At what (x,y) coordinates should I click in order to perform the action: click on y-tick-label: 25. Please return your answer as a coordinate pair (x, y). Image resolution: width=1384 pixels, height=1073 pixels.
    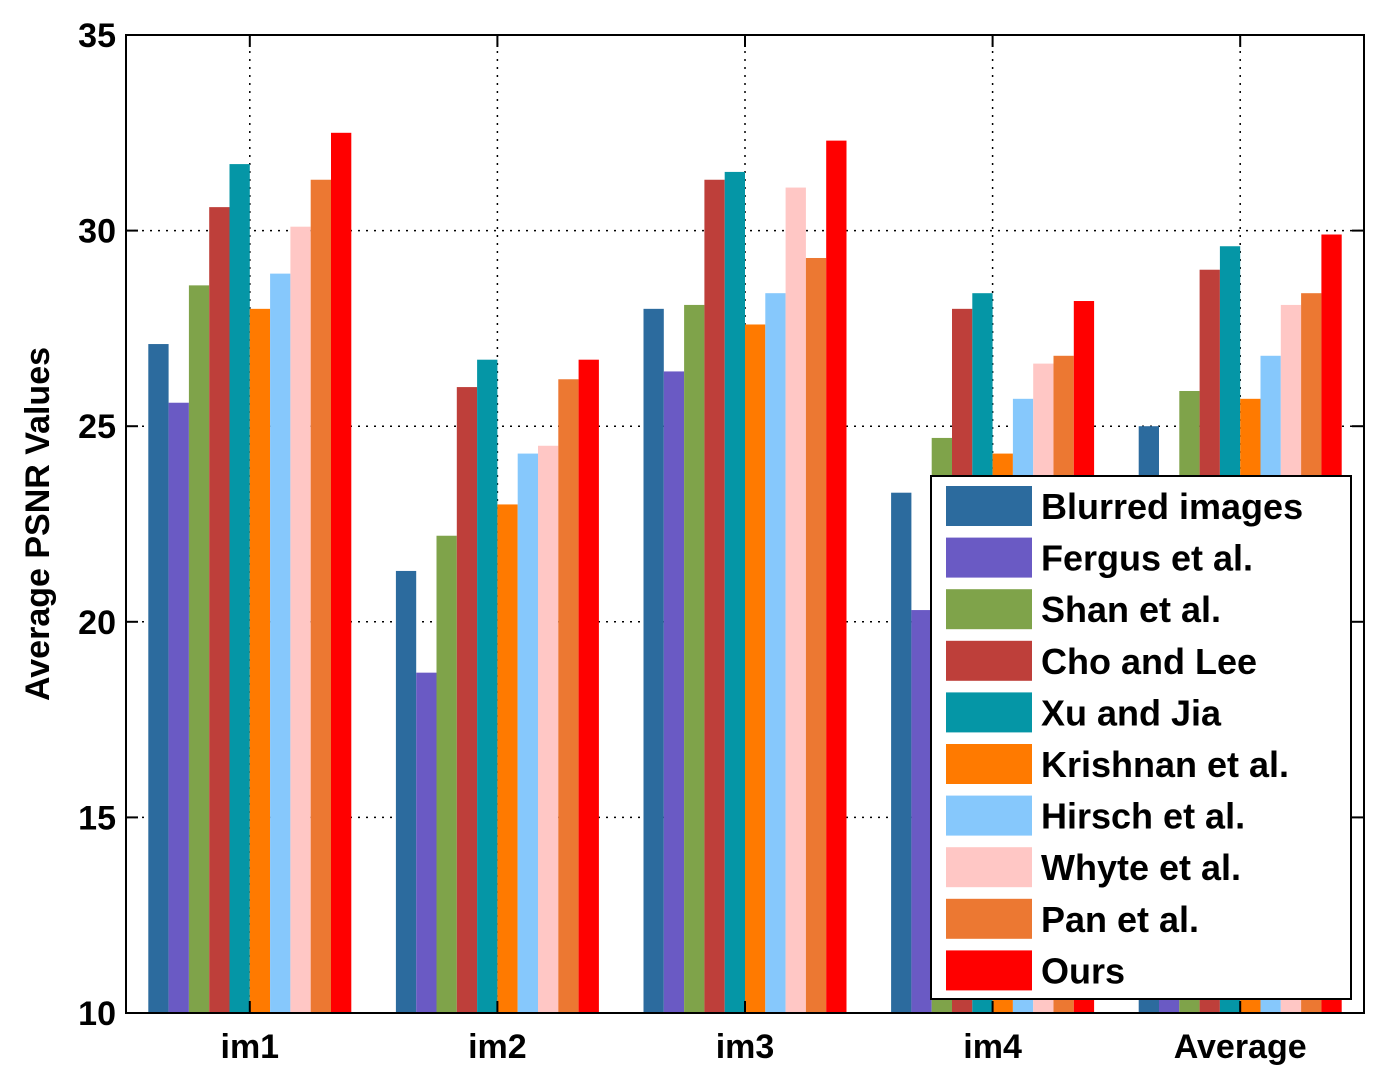
    Looking at the image, I should click on (97, 427).